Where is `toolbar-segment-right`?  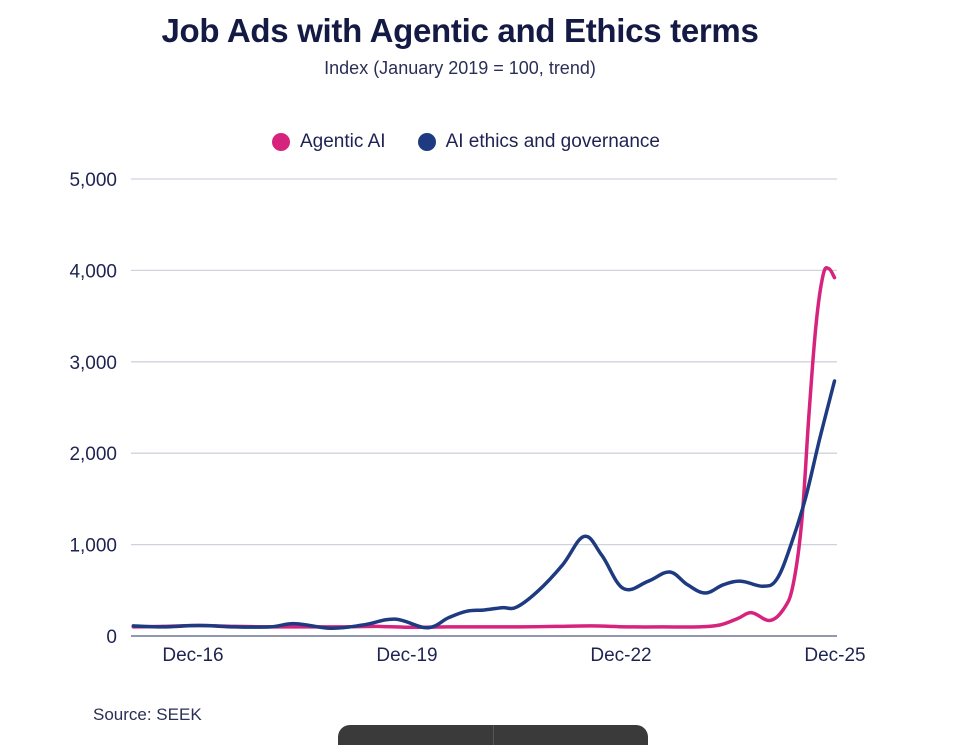
toolbar-segment-right is located at coordinates (571, 735).